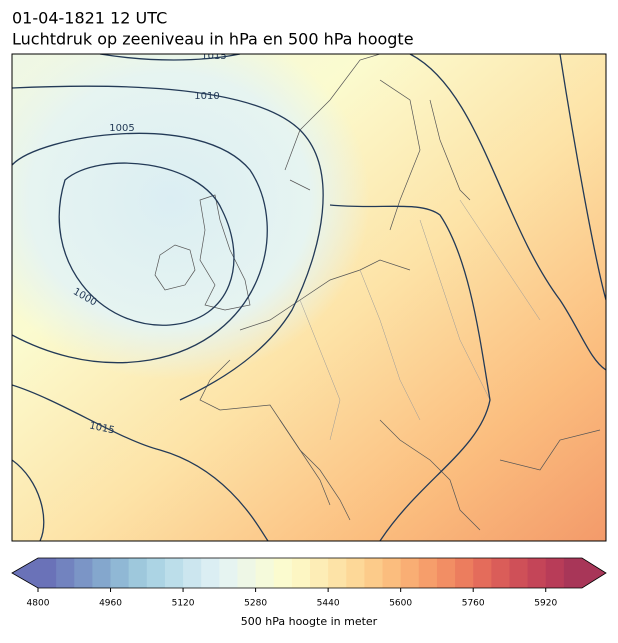 The width and height of the screenshot is (618, 643). Describe the element at coordinates (38, 604) in the screenshot. I see `colorbar-tick-label: 4800` at that location.